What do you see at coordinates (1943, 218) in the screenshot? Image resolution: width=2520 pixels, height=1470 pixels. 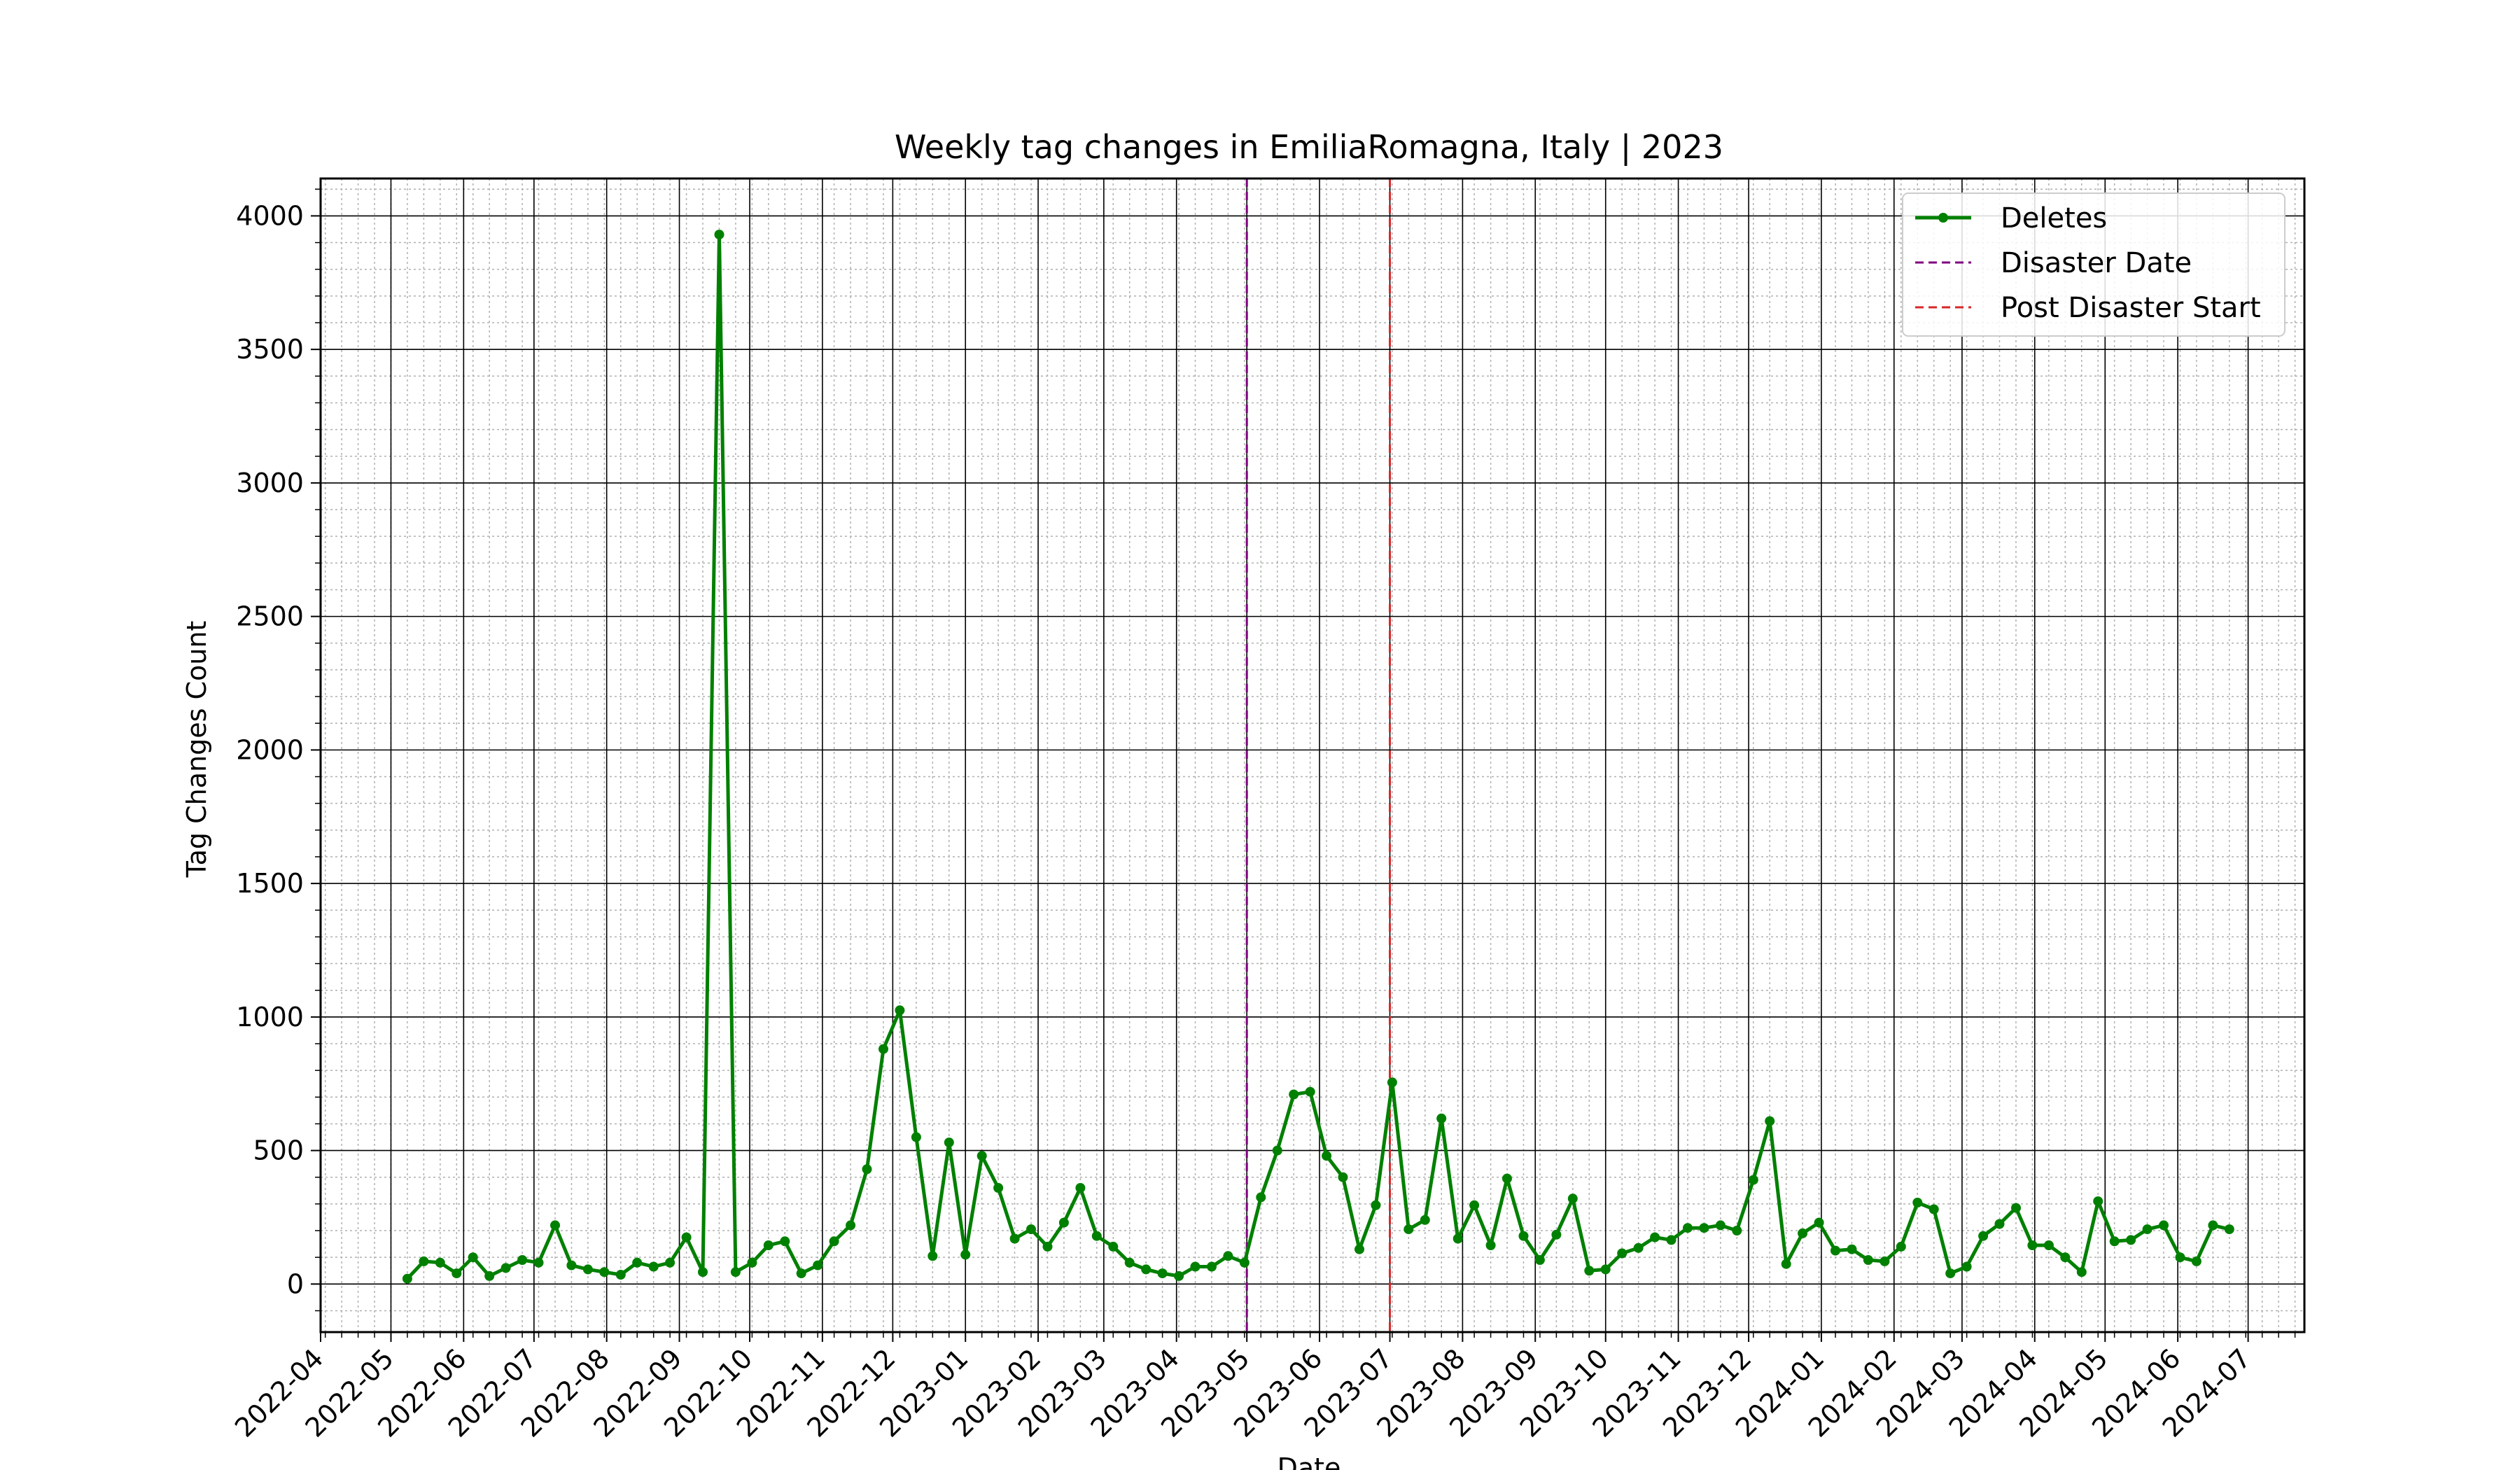 I see `legend-deletes-marker` at bounding box center [1943, 218].